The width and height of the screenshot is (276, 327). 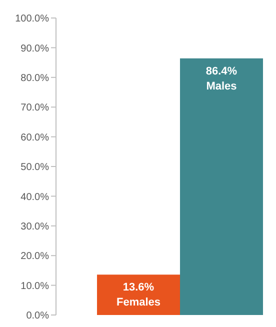 I want to click on y-tick-label: 100.0%, so click(x=32, y=19).